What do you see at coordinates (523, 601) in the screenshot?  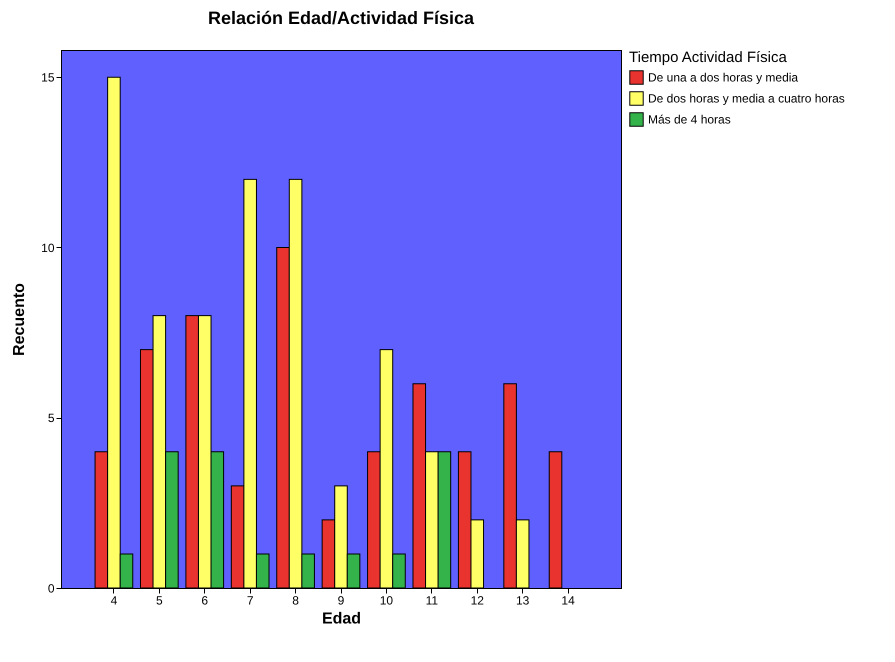 I see `x-tick-label: 13` at bounding box center [523, 601].